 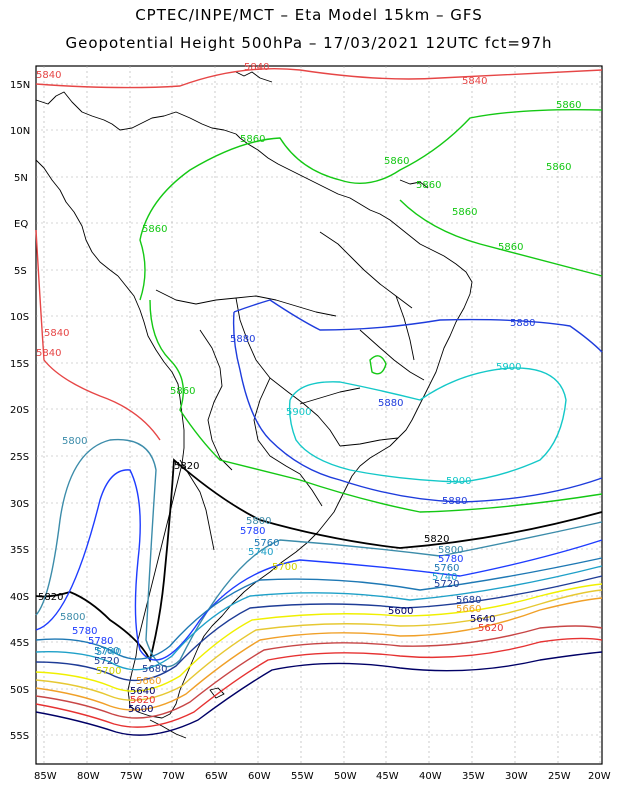 I want to click on lat-label: 15S, so click(x=19, y=364).